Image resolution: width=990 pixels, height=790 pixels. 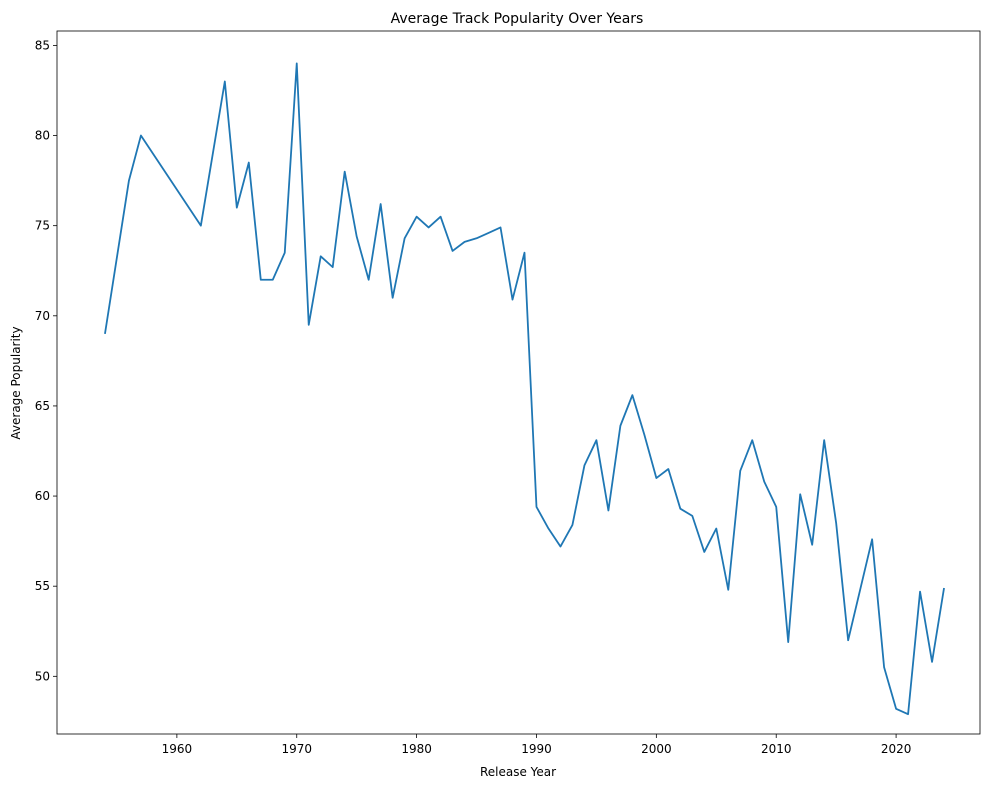 What do you see at coordinates (177, 749) in the screenshot?
I see `x-tick-label: 1960` at bounding box center [177, 749].